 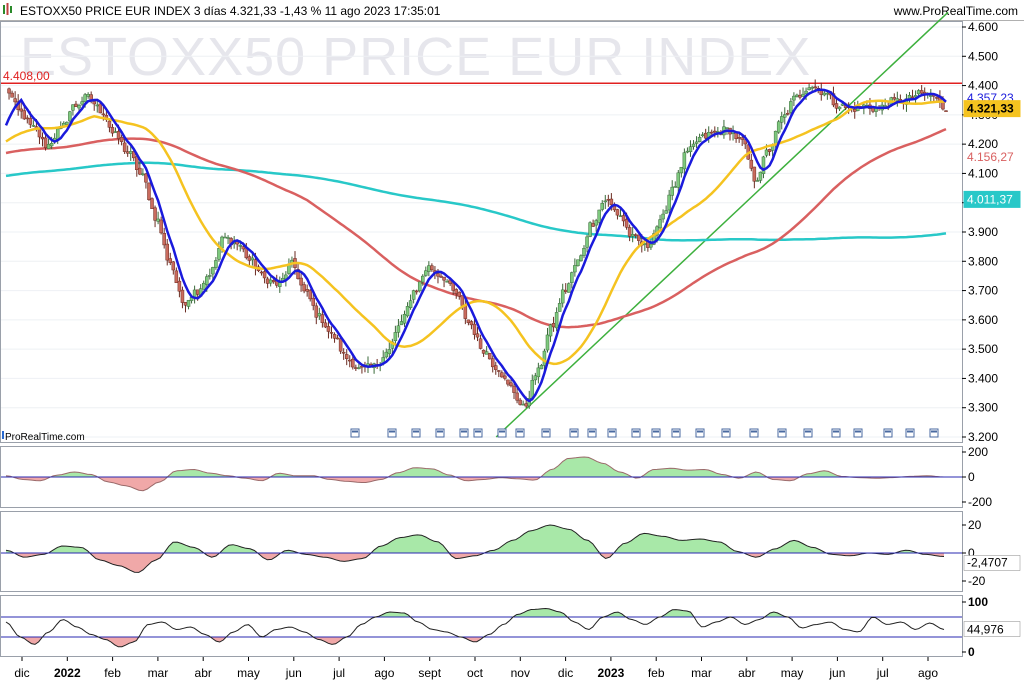 What do you see at coordinates (836, 673) in the screenshot?
I see `x-tick-label: jun` at bounding box center [836, 673].